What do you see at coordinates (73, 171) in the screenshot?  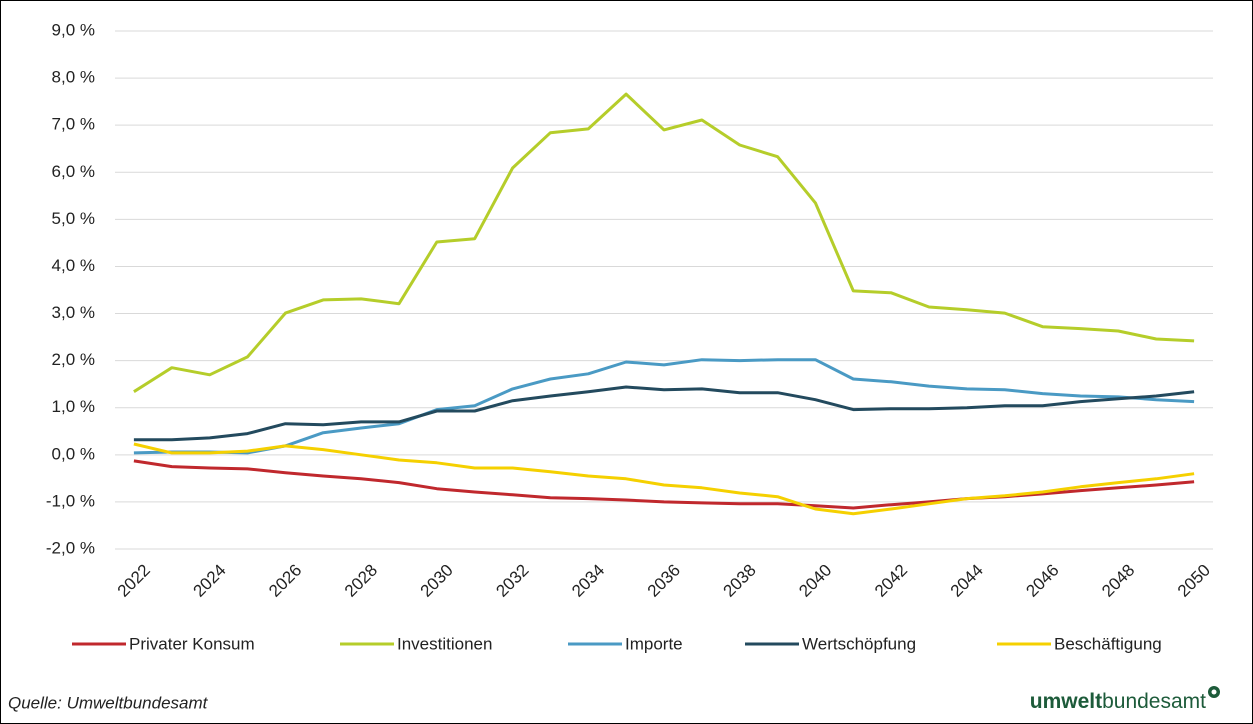 I see `y-tick-label: 6,0 %` at bounding box center [73, 171].